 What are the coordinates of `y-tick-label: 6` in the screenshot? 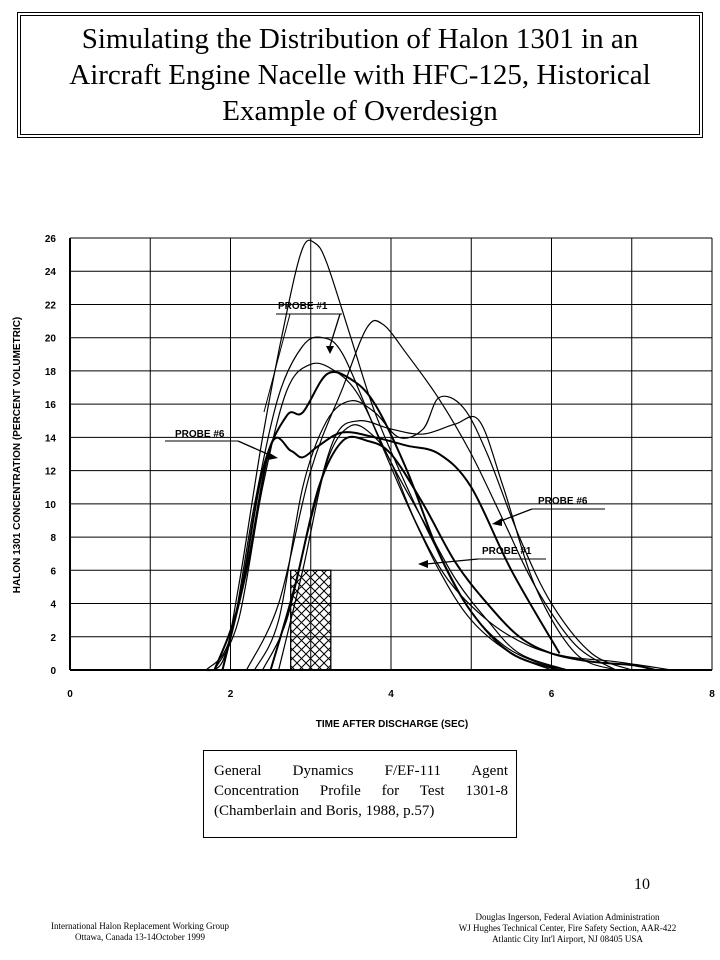 It's located at (53, 571).